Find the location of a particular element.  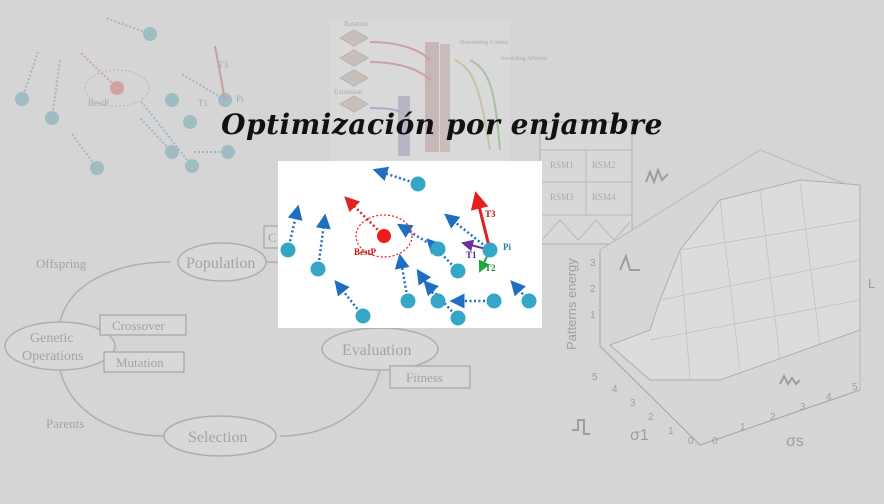

background-genetic-node-operations: Operations is located at coordinates (52, 356).